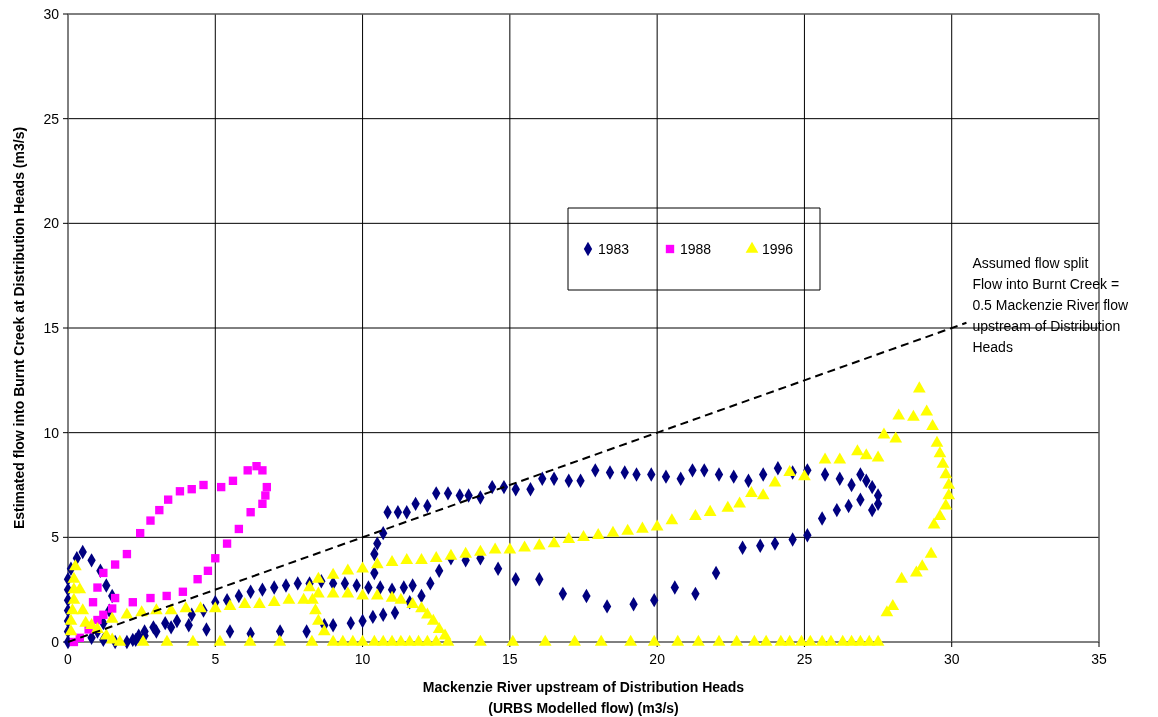 This screenshot has width=1158, height=717. I want to click on legend-label: 1996, so click(778, 249).